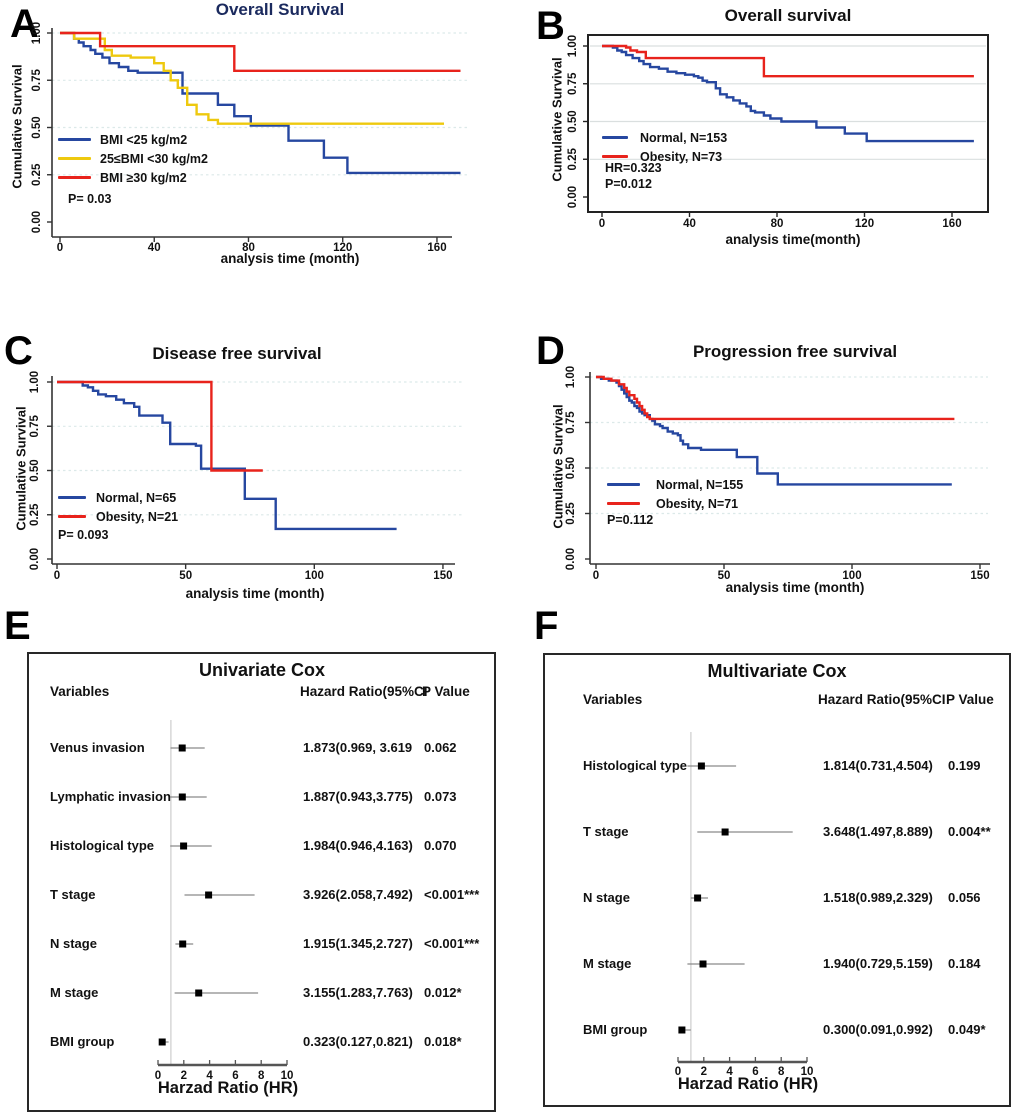 The image size is (1020, 1117). What do you see at coordinates (700, 484) in the screenshot?
I see `legend-label: Normal, N=155` at bounding box center [700, 484].